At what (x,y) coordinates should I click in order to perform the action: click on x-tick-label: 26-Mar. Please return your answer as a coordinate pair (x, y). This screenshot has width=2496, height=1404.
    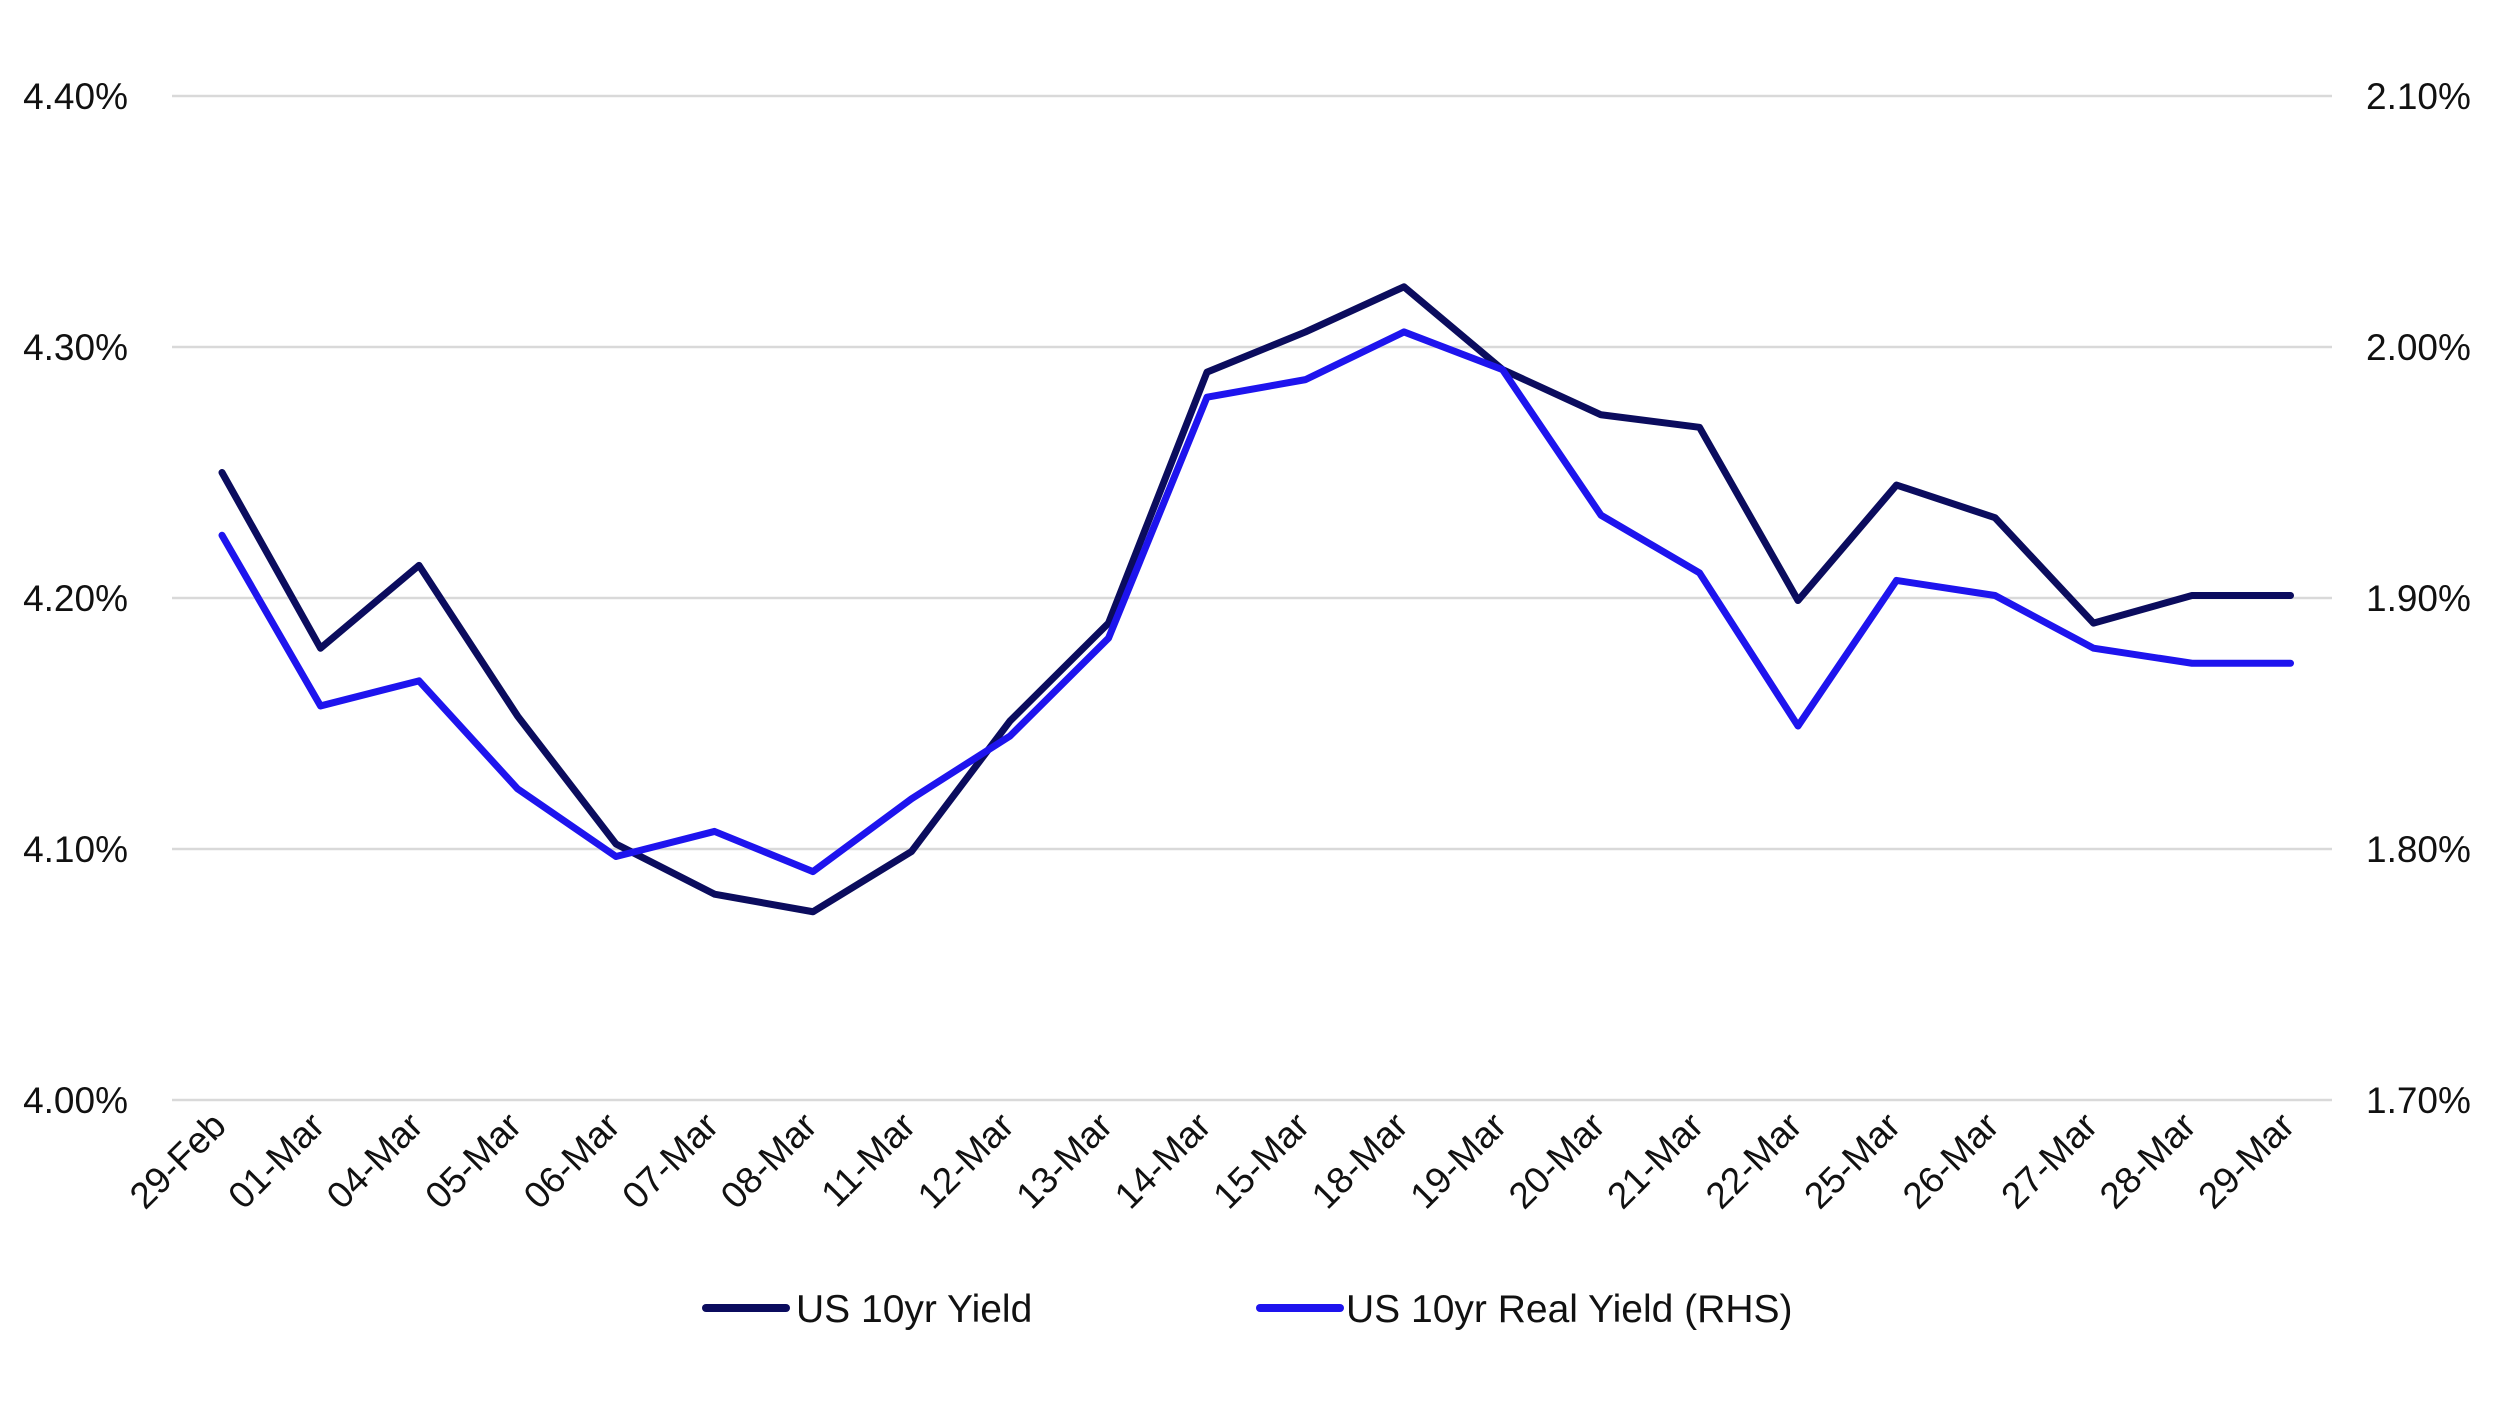
    Looking at the image, I should click on (1951, 1161).